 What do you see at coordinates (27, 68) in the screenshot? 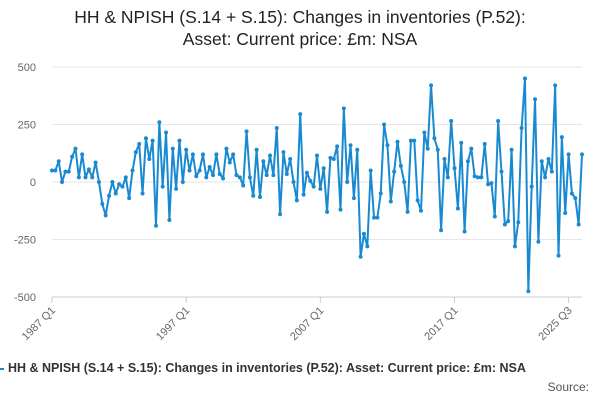
I see `y-tick-label: 500` at bounding box center [27, 68].